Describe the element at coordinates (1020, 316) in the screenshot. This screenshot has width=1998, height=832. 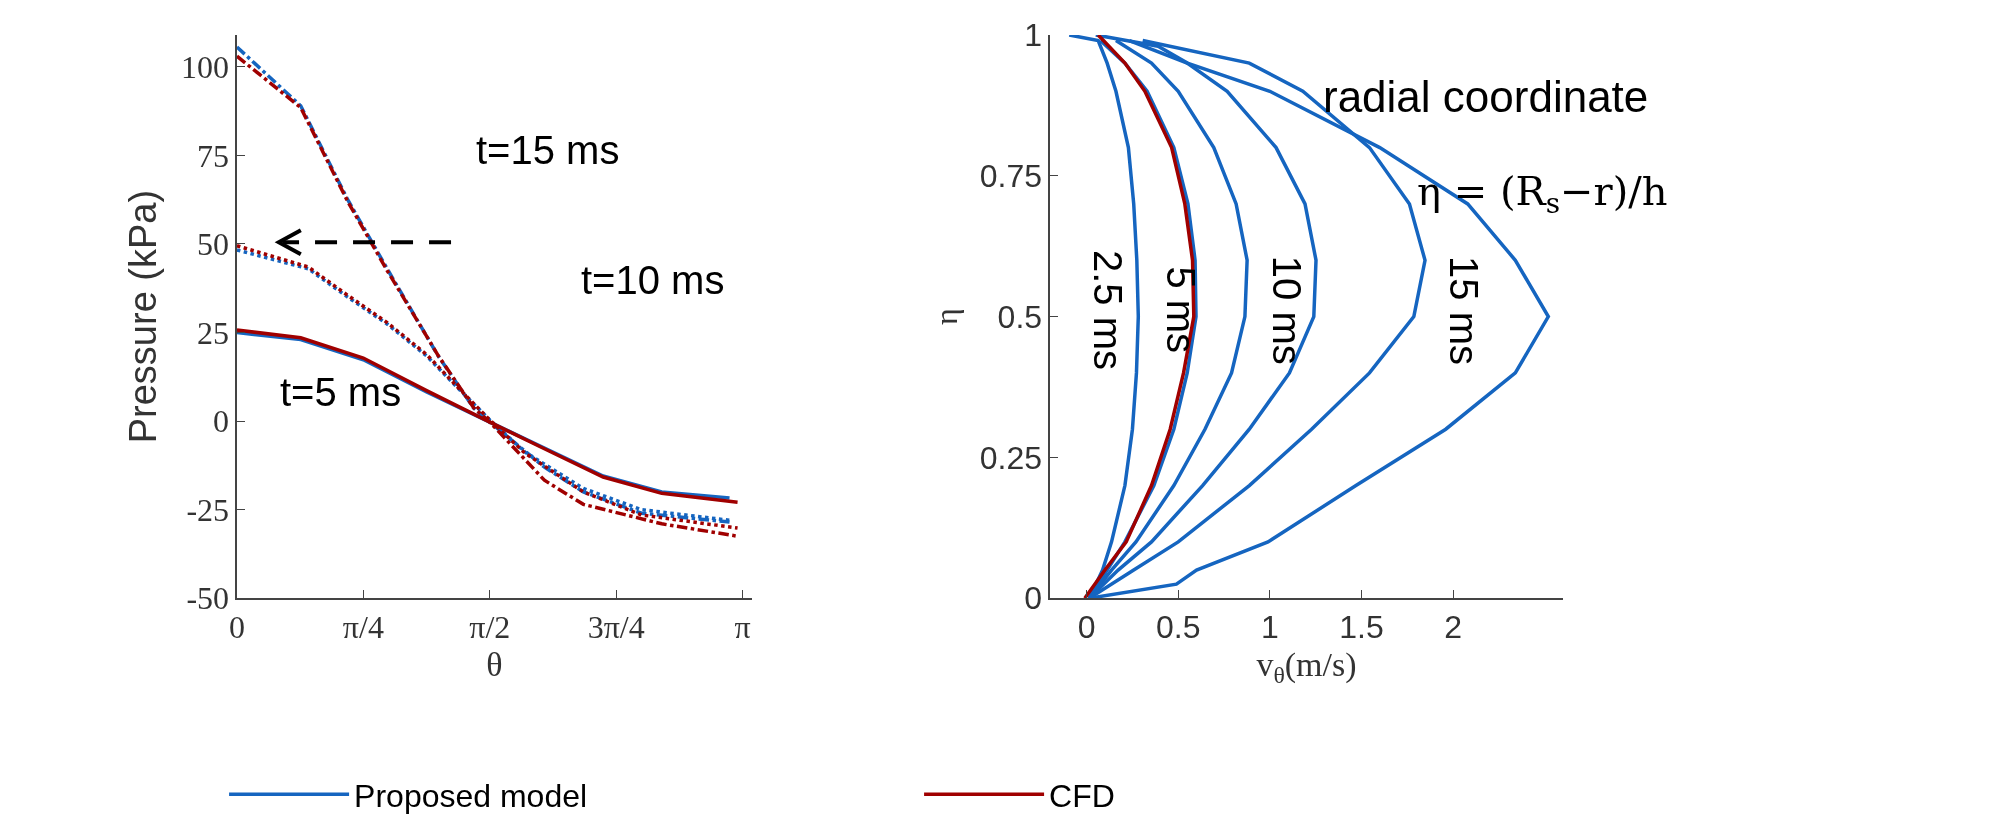
I see `y-tick-label: 0.5` at that location.